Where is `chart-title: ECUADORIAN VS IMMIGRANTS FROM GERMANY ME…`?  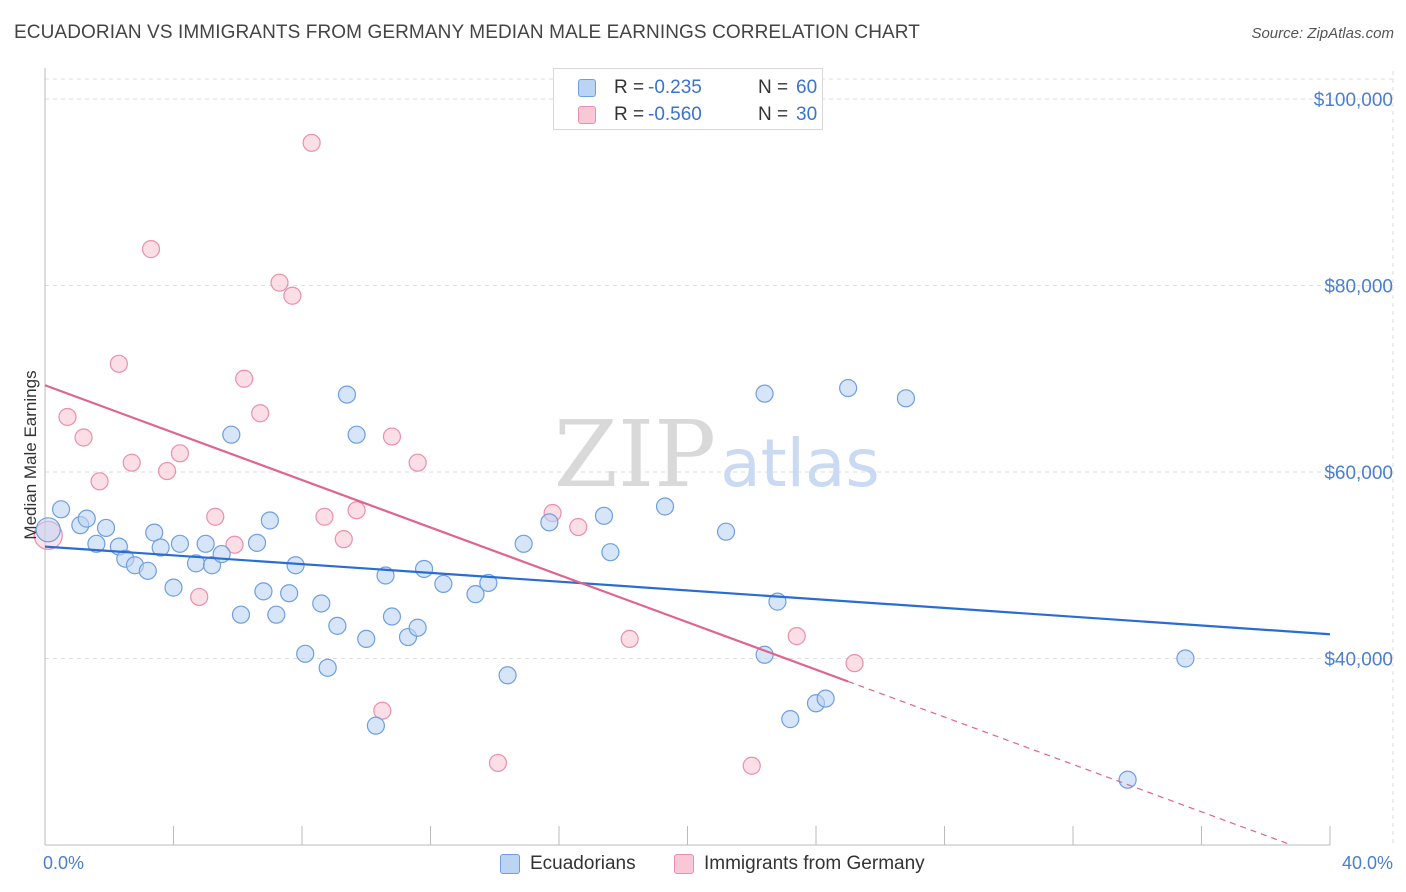 chart-title: ECUADORIAN VS IMMIGRANTS FROM GERMANY ME… is located at coordinates (467, 32).